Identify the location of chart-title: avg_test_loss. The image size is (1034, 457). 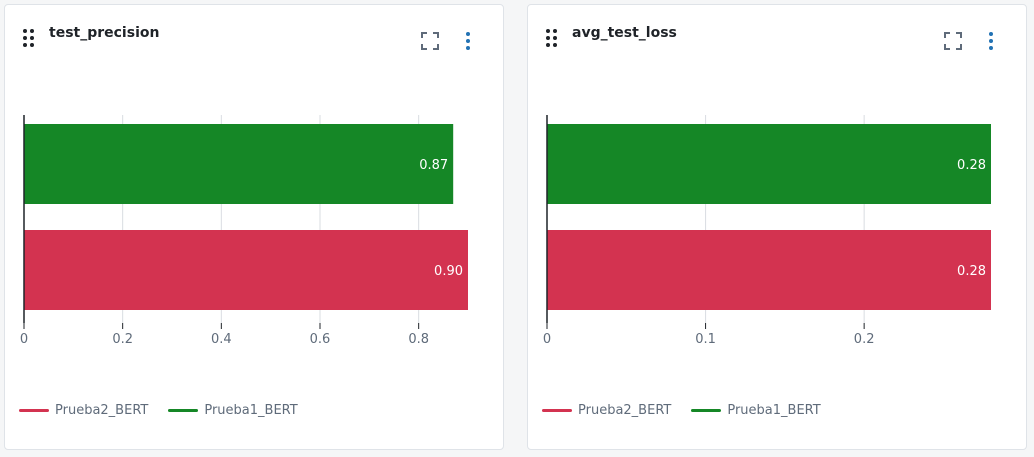
(624, 33).